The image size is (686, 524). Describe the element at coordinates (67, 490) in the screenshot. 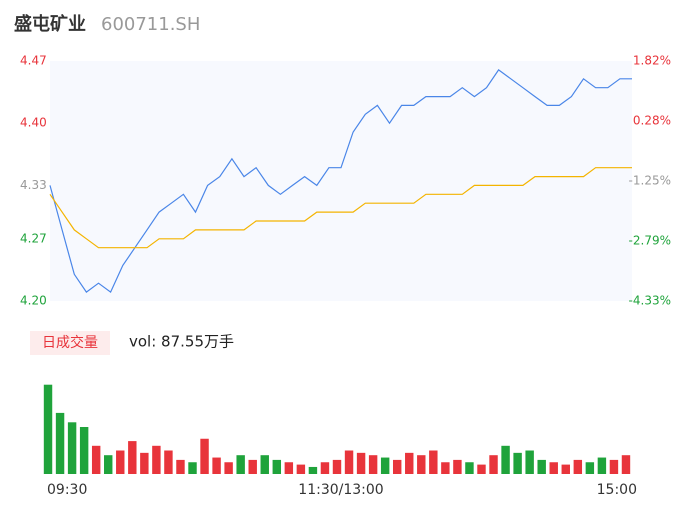

I see `x-tick-label: 09:30` at that location.